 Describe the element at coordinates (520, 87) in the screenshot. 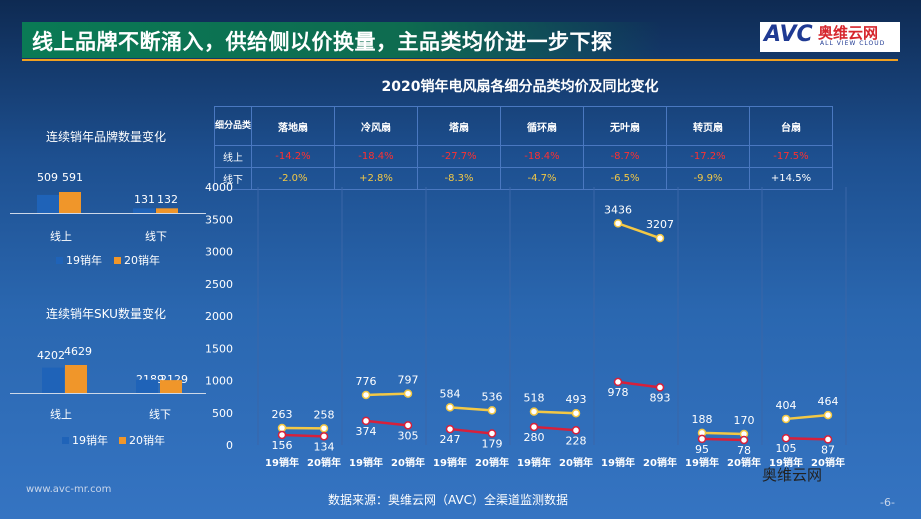

I see `chart-title: 2020销年电风扇各细分品类均价及同比变化` at that location.